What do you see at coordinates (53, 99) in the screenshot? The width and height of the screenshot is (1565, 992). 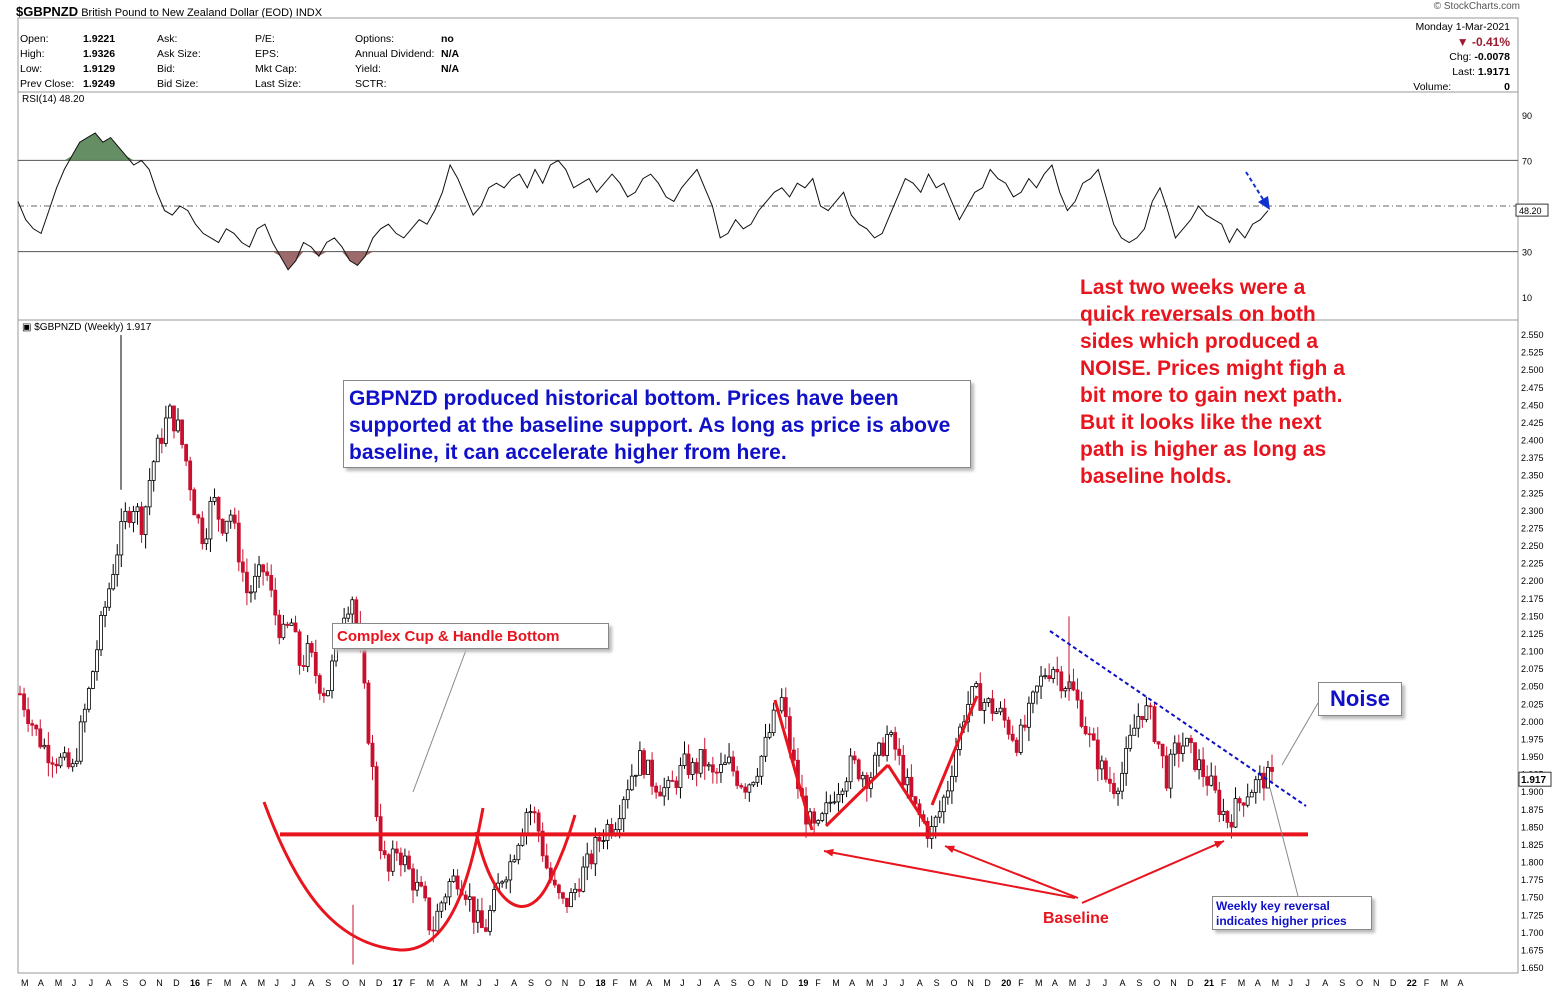 I see `rsi-title: RSI(14) 48.20` at bounding box center [53, 99].